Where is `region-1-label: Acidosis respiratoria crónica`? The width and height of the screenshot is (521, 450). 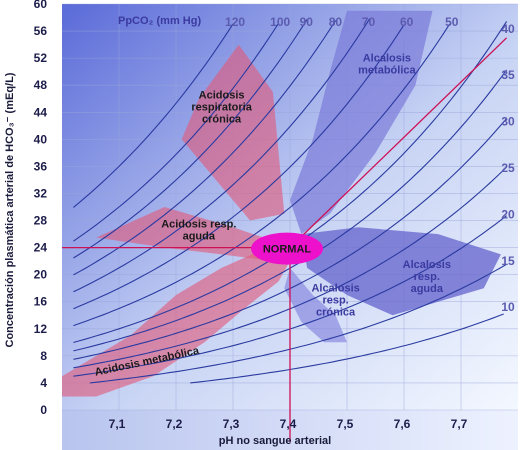 region-1-label: Acidosis respiratoria crónica is located at coordinates (221, 108).